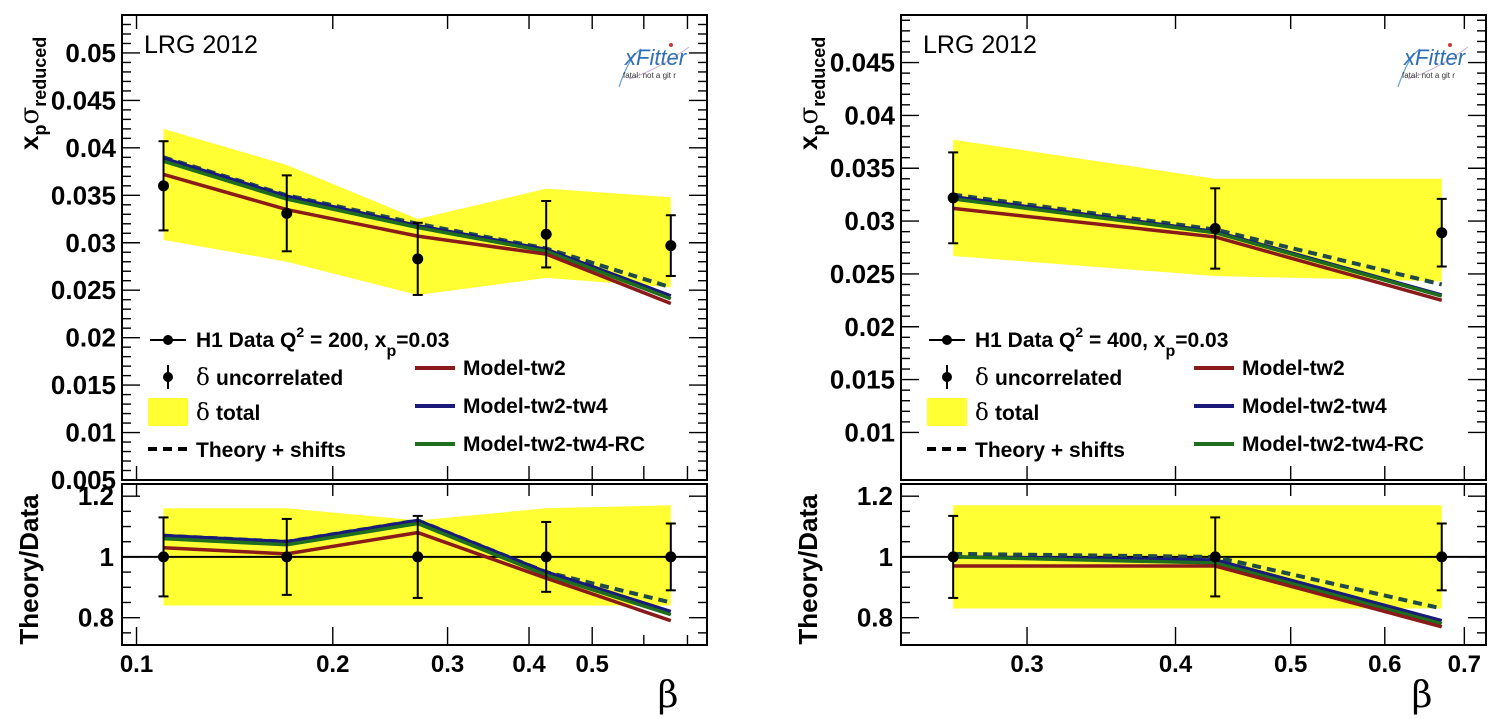 This screenshot has width=1507, height=719. Describe the element at coordinates (875, 618) in the screenshot. I see `ratio-y-tick-label: 0.8` at that location.